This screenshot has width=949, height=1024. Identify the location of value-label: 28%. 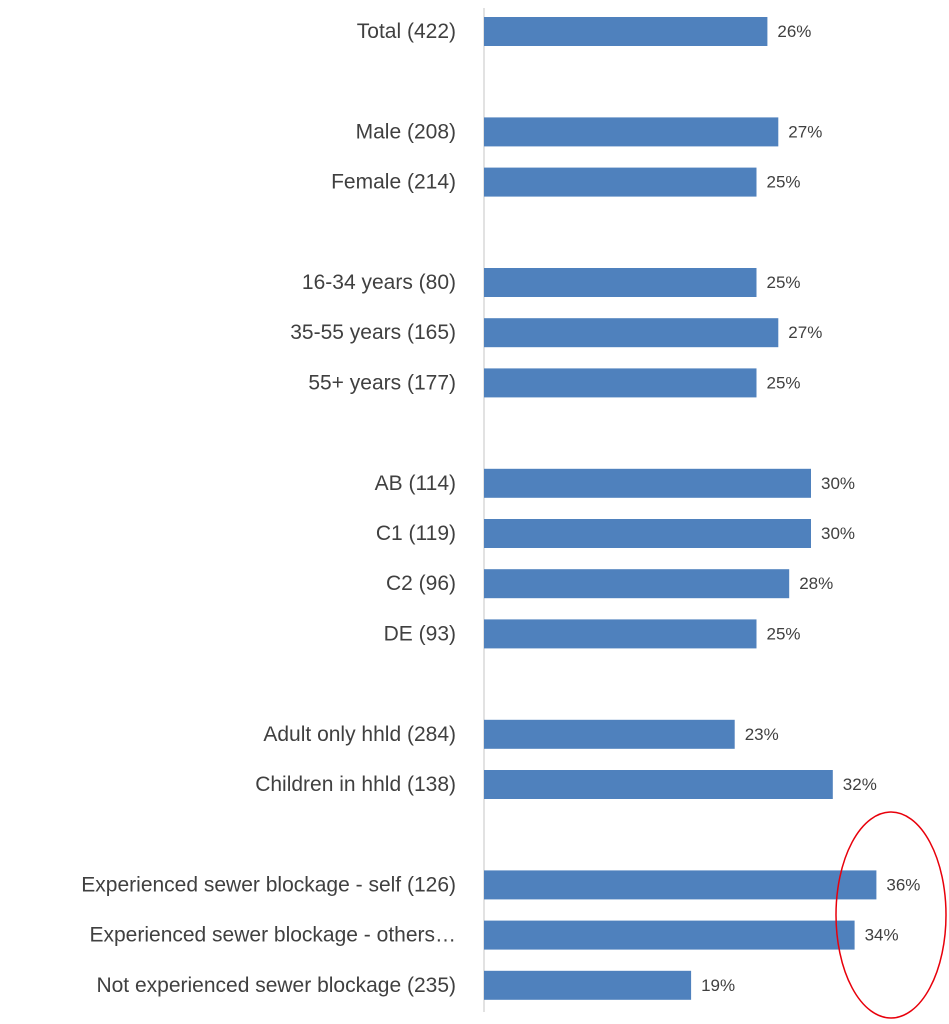
(816, 583).